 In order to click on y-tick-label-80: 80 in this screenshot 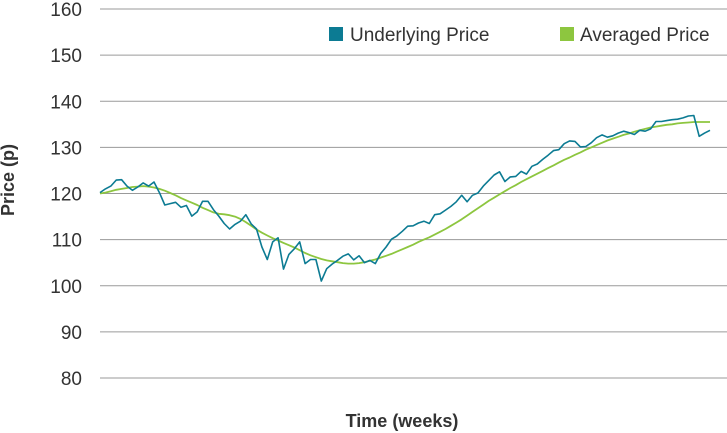, I will do `click(71, 379)`.